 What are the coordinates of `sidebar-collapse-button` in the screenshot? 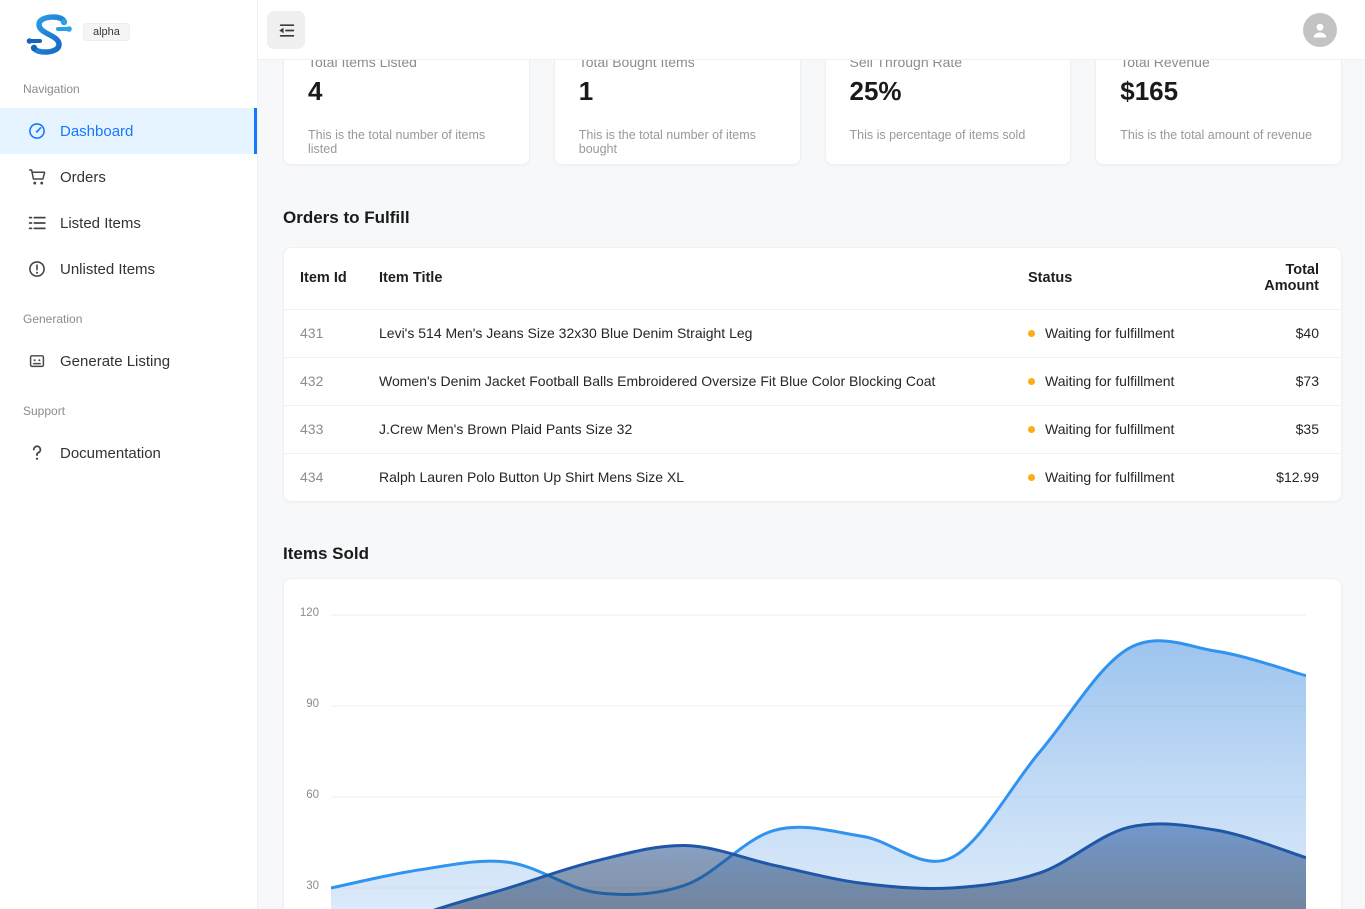 It's located at (286, 30).